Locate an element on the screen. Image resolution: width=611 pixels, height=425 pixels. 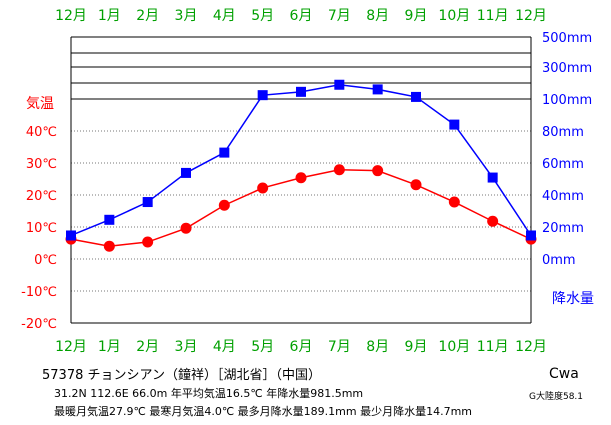
left-tick-label: 40℃ is located at coordinates (41, 132).